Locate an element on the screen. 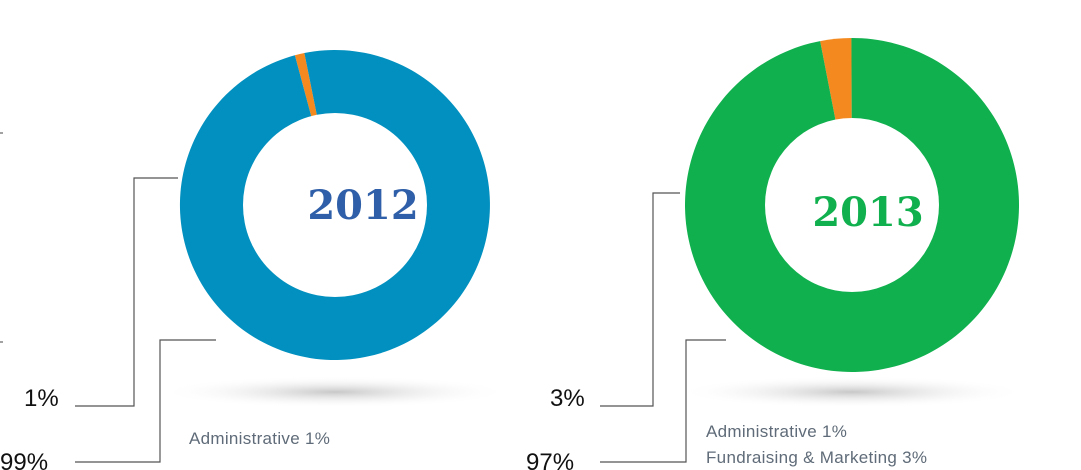 Image resolution: width=1081 pixels, height=470 pixels. data-label-large-slice: 97% is located at coordinates (550, 459).